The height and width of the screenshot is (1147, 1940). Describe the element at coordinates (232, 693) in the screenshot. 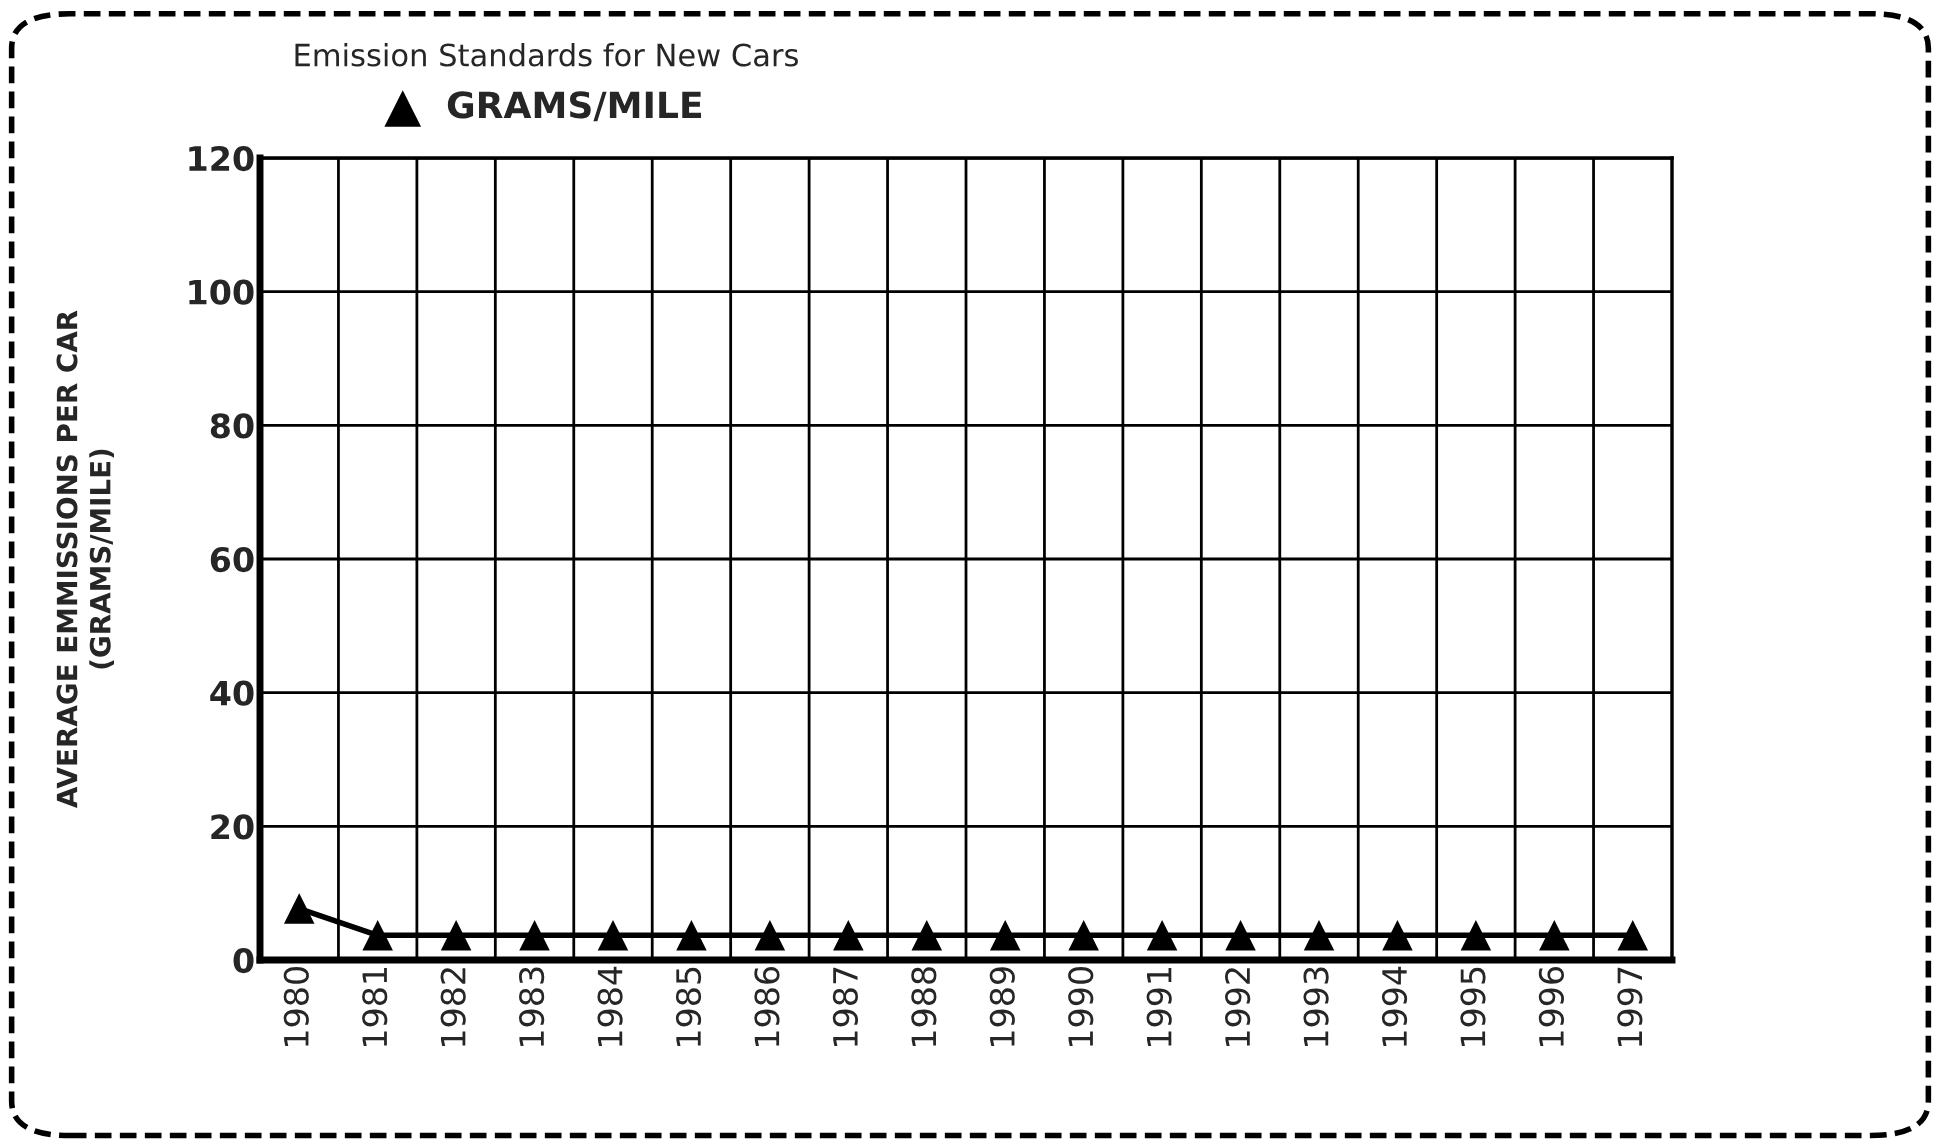

I see `y-tick-label: 40` at that location.